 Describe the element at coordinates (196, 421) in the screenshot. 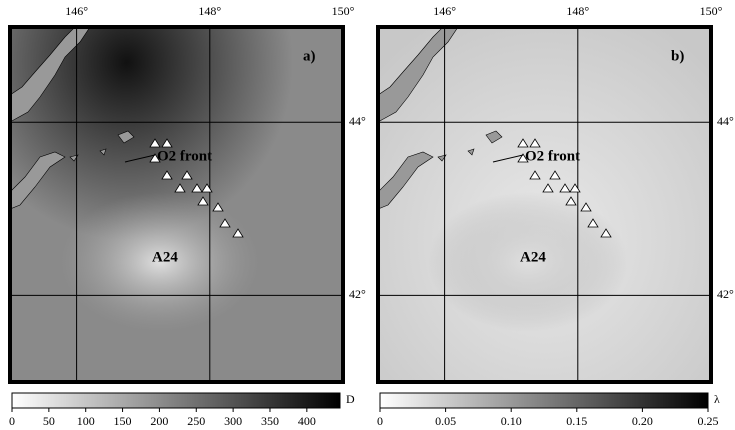

I see `colorbar-tick-label: 250` at that location.